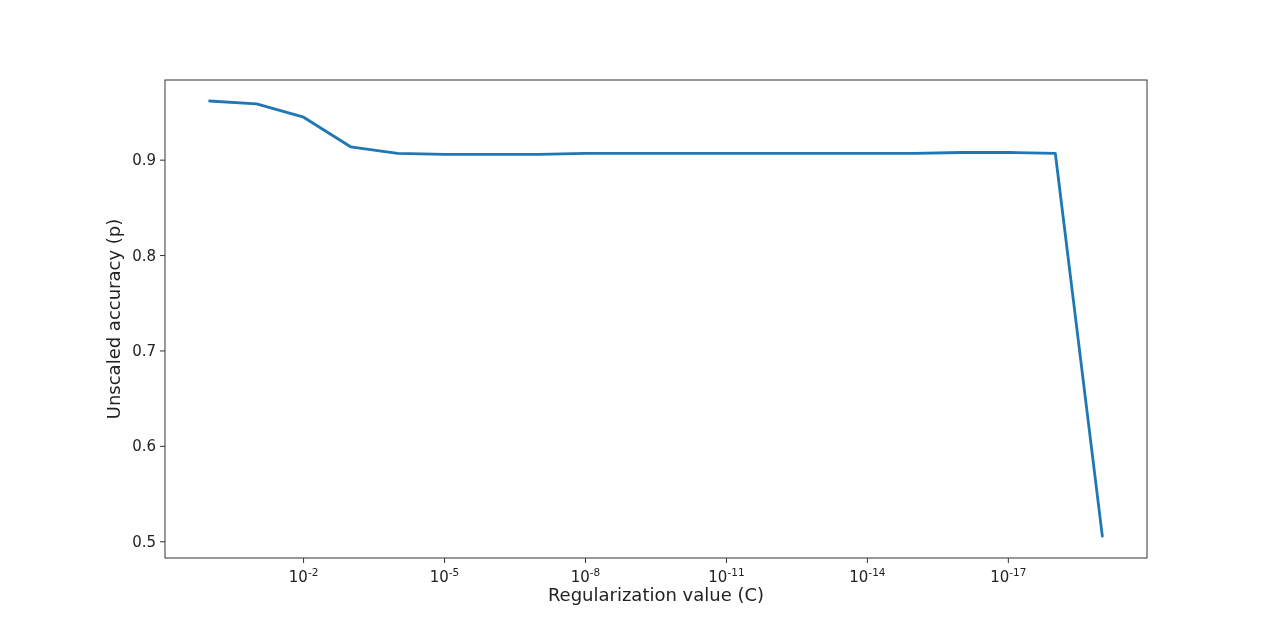 The width and height of the screenshot is (1282, 620). Describe the element at coordinates (867, 576) in the screenshot. I see `x-tick-label: 10$^{-14}$` at that location.